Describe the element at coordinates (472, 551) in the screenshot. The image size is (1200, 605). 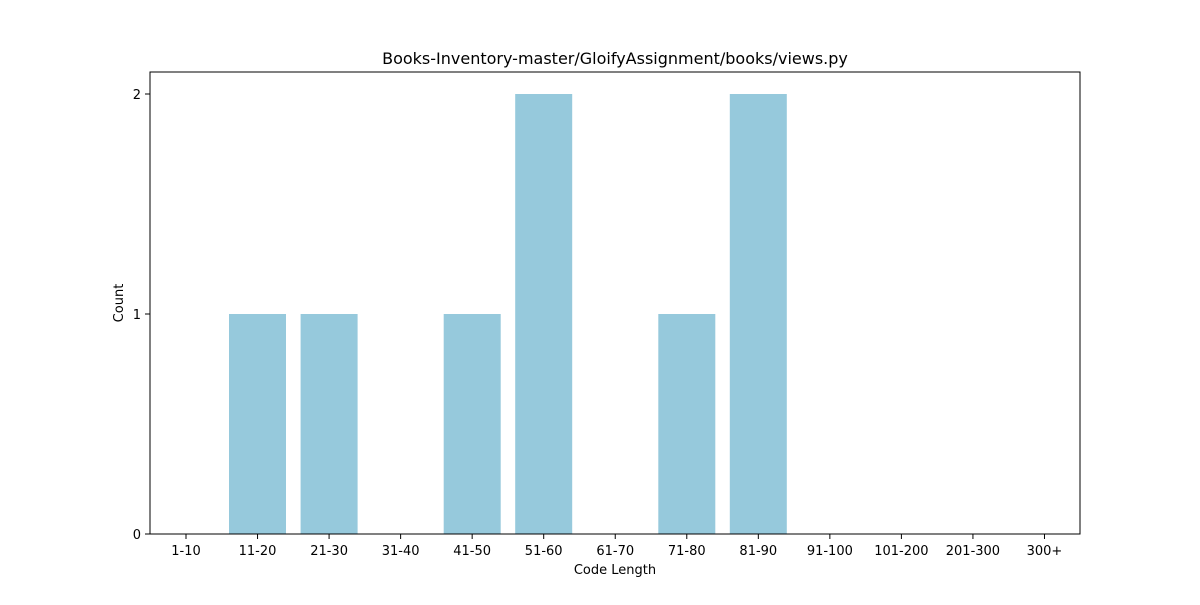
I see `x-tick-label: 41-50` at that location.